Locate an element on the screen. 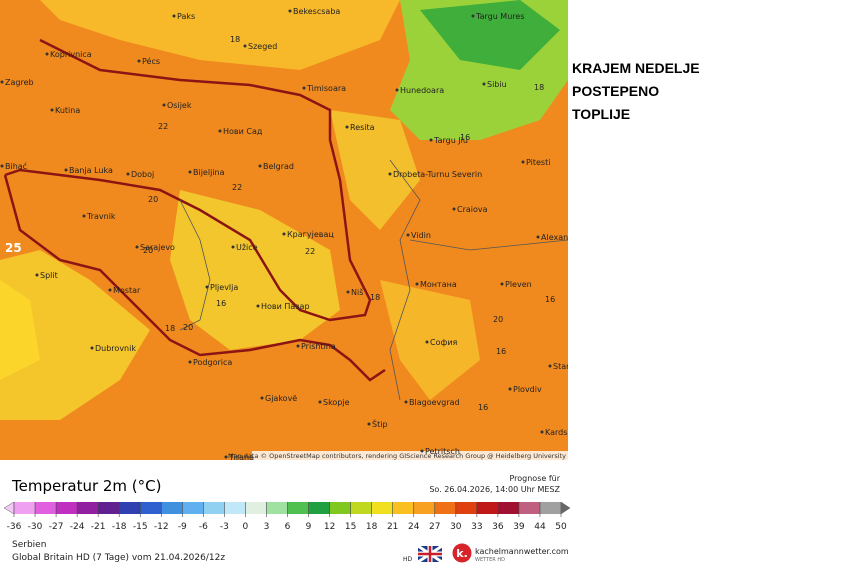 The height and width of the screenshot is (568, 850). city-label: София is located at coordinates (444, 342).